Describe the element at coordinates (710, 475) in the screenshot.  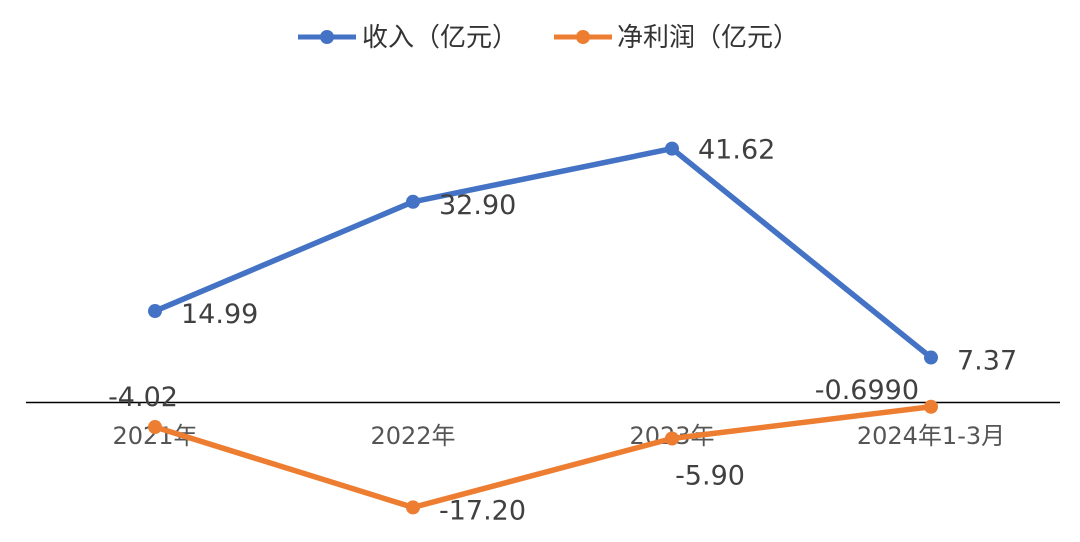
I see `data-label-net-profit: -5.90` at that location.